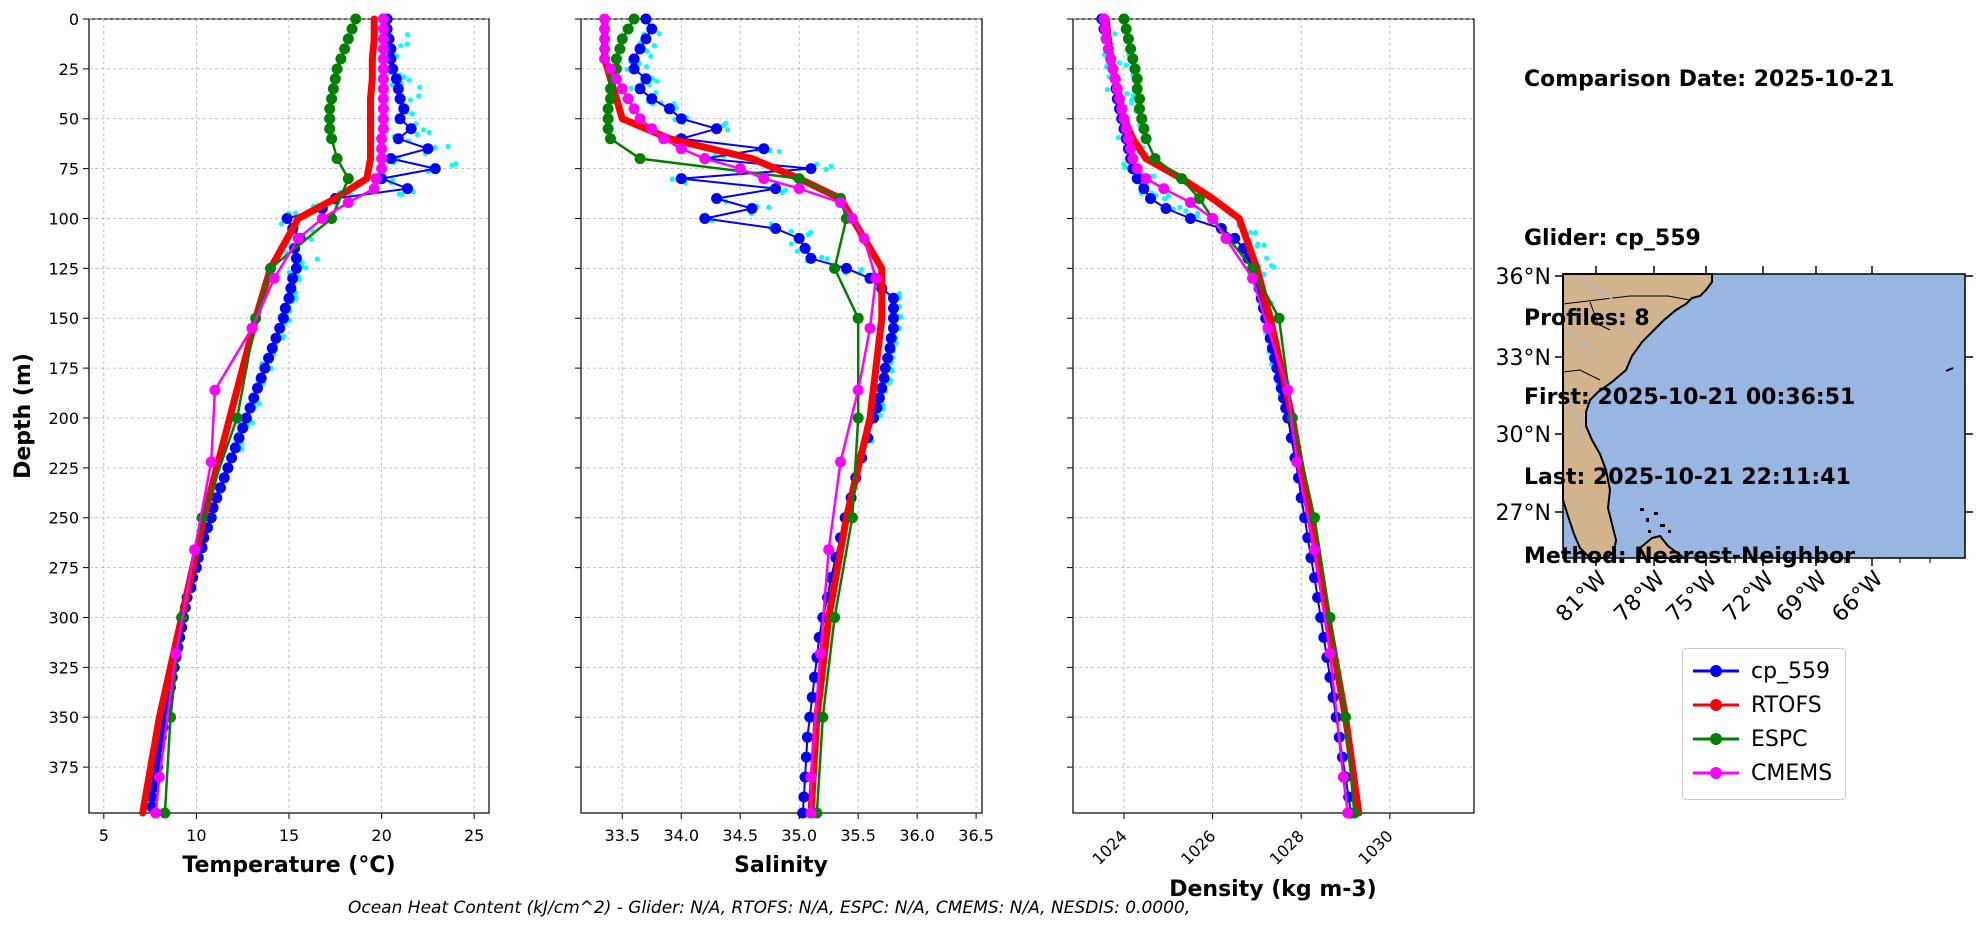 The image size is (1978, 934). What do you see at coordinates (681, 835) in the screenshot?
I see `x-tick-label: 34.0` at bounding box center [681, 835].